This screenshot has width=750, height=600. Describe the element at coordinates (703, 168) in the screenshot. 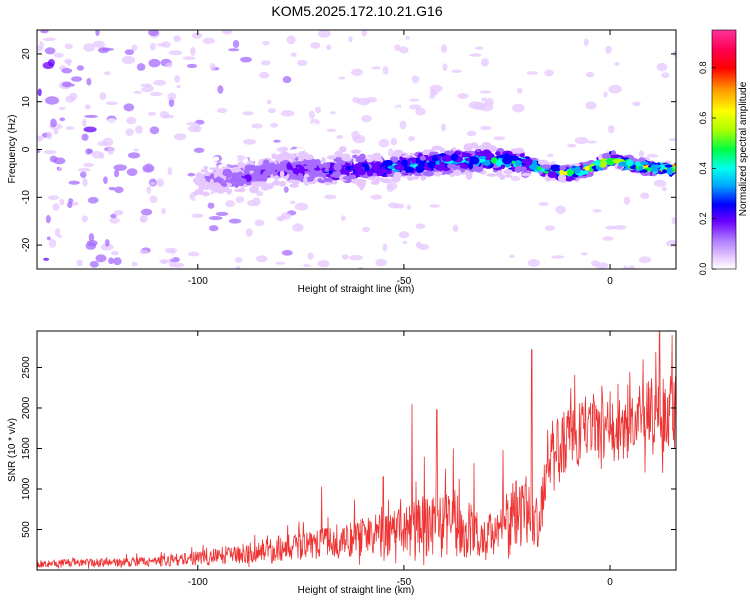

I see `colorbar-tick-label: 0.4` at that location.